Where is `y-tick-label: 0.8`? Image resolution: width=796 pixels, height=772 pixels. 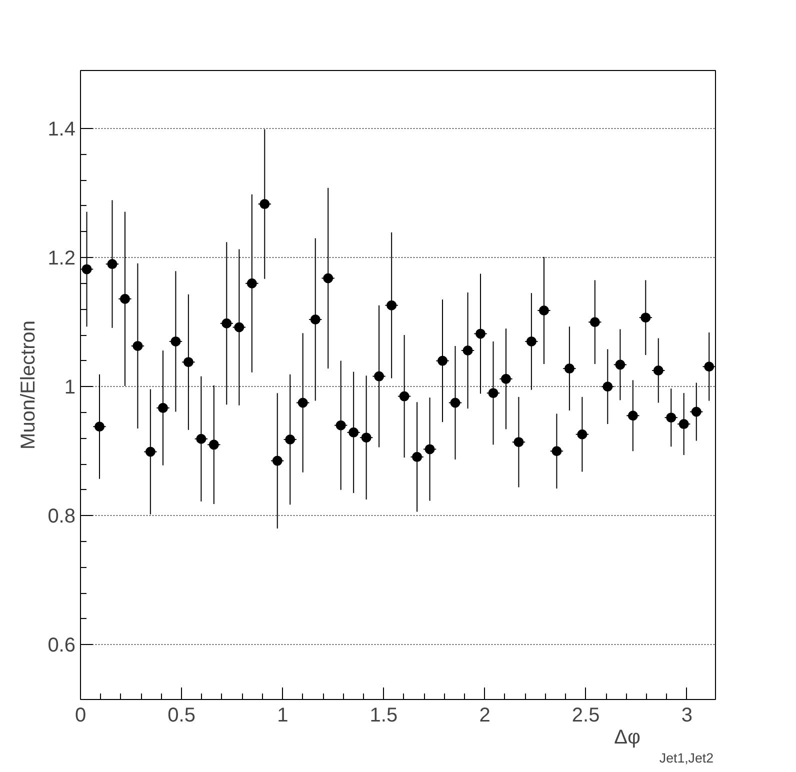
y-tick-label: 0.8 is located at coordinates (62, 517).